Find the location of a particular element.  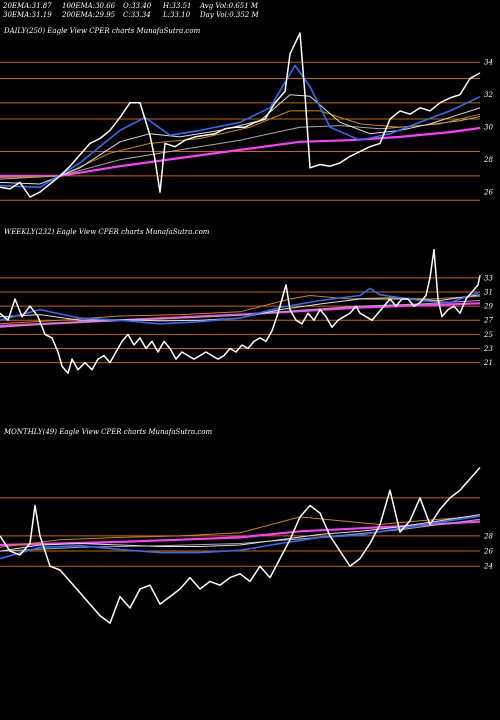

close-value: 33.34 is located at coordinates (140, 15).